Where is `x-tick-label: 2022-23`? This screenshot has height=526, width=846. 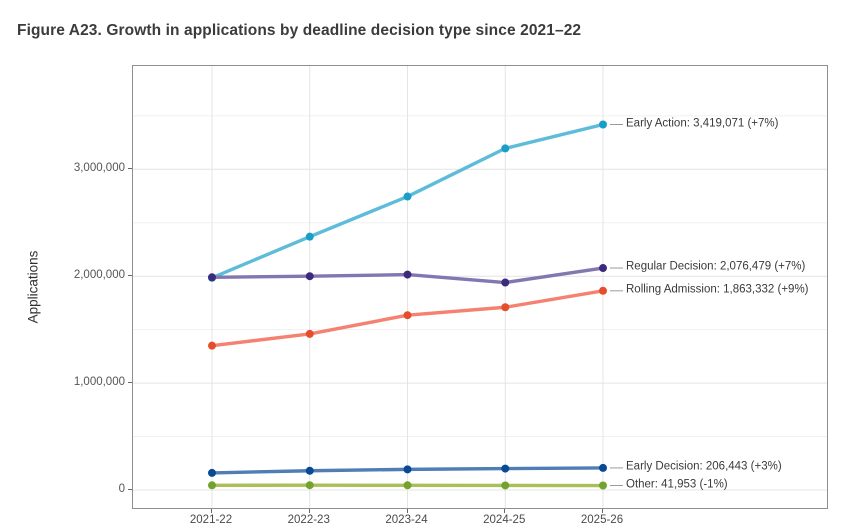
x-tick-label: 2022-23 is located at coordinates (308, 520).